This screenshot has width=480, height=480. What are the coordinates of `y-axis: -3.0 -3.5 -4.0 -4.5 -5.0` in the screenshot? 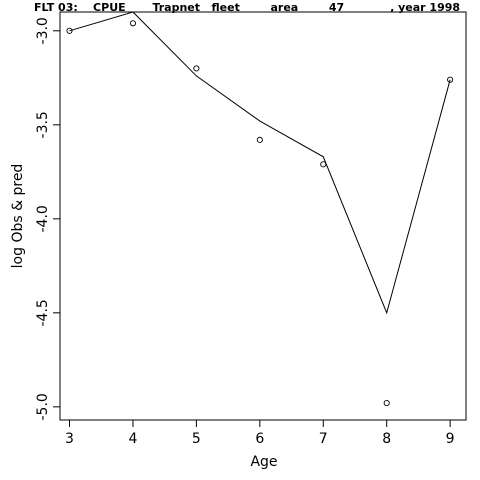 It's located at (47, 219).